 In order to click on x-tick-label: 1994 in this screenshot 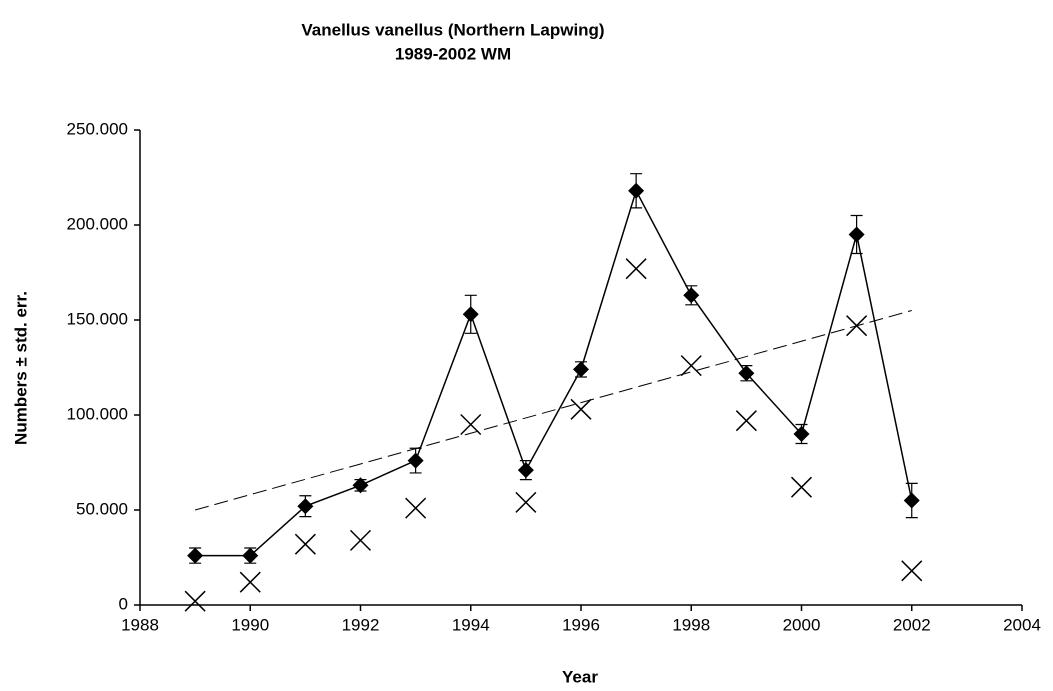, I will do `click(471, 624)`.